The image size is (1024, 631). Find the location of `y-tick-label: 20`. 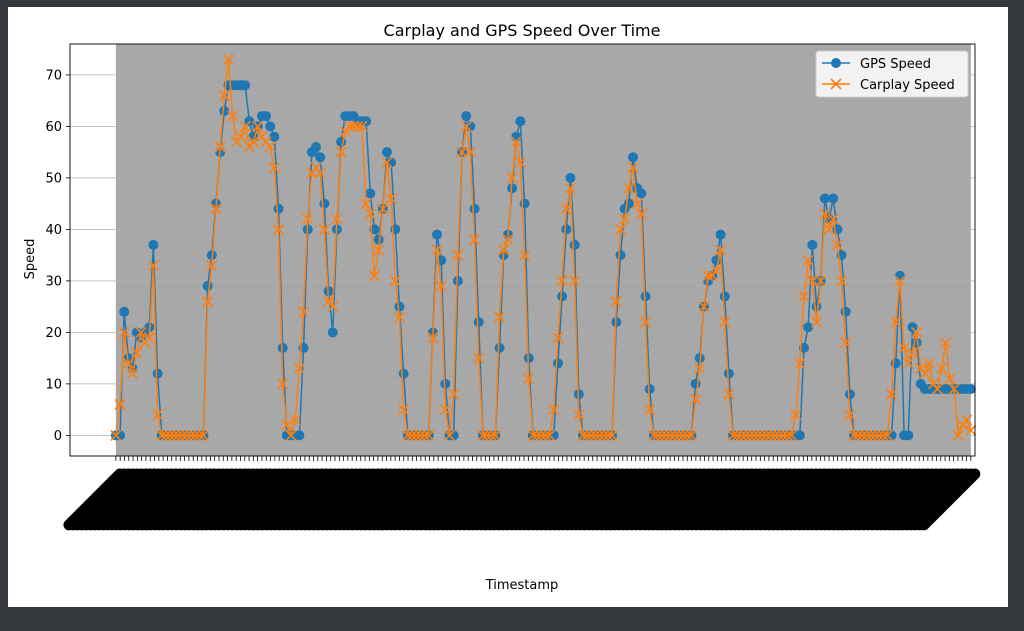

y-tick-label: 20 is located at coordinates (53, 333).